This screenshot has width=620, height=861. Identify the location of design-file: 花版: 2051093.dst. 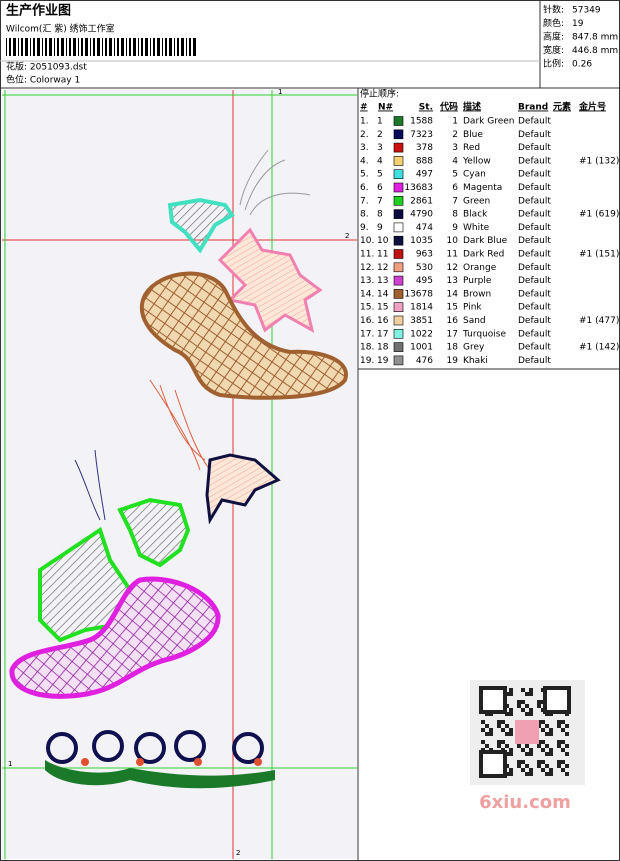
(46, 67).